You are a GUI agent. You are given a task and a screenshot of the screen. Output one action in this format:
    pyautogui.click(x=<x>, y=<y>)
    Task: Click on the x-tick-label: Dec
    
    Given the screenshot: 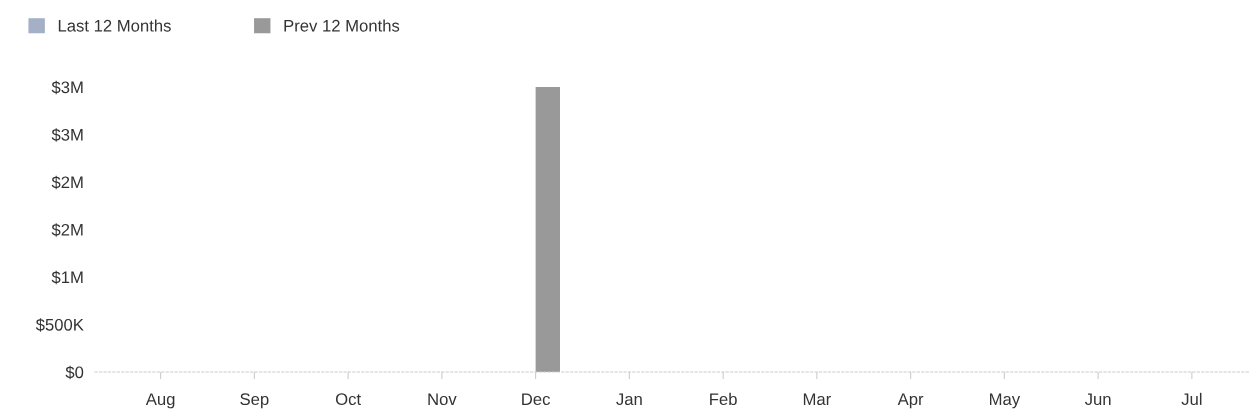 What is the action you would take?
    pyautogui.click(x=536, y=399)
    